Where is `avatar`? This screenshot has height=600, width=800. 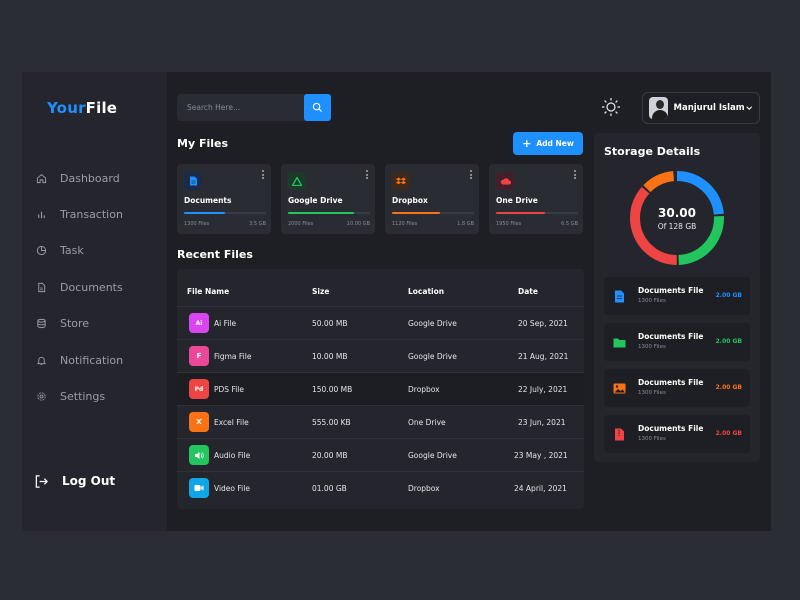 avatar is located at coordinates (658, 108).